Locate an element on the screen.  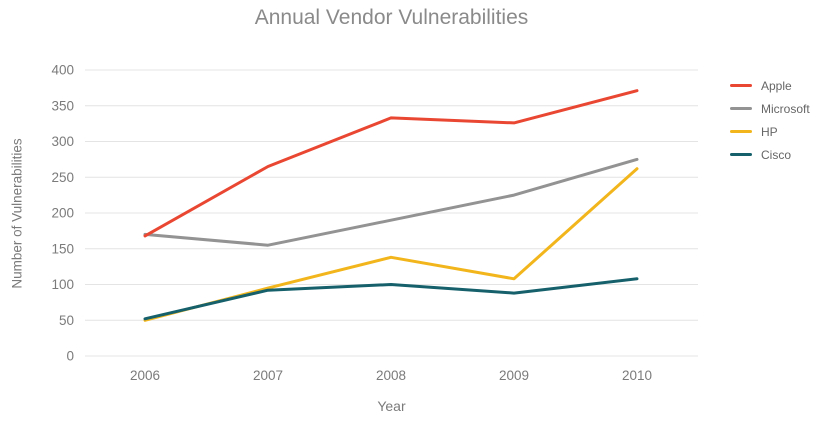
legend-label: HP is located at coordinates (769, 132).